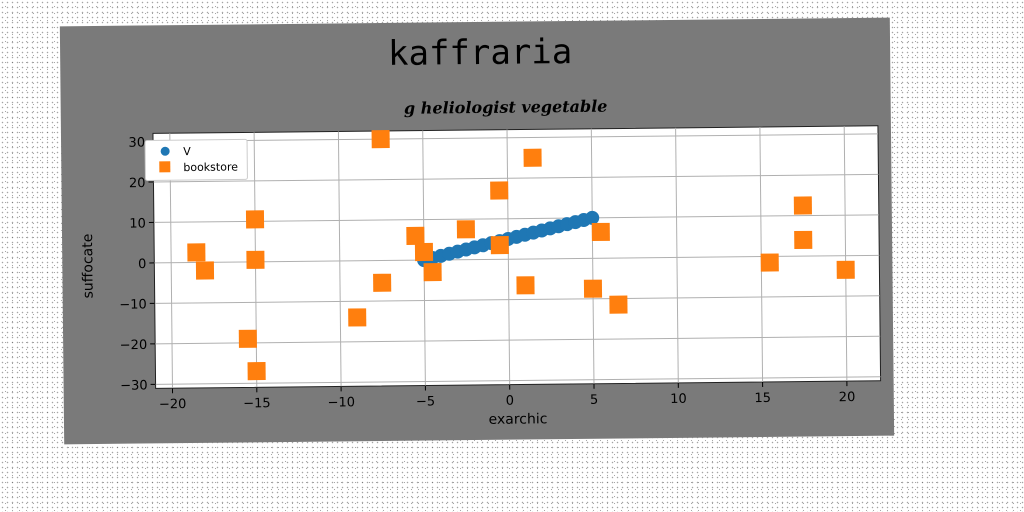 Image resolution: width=1024 pixels, height=512 pixels. I want to click on chart-title: kaffraria, so click(480, 53).